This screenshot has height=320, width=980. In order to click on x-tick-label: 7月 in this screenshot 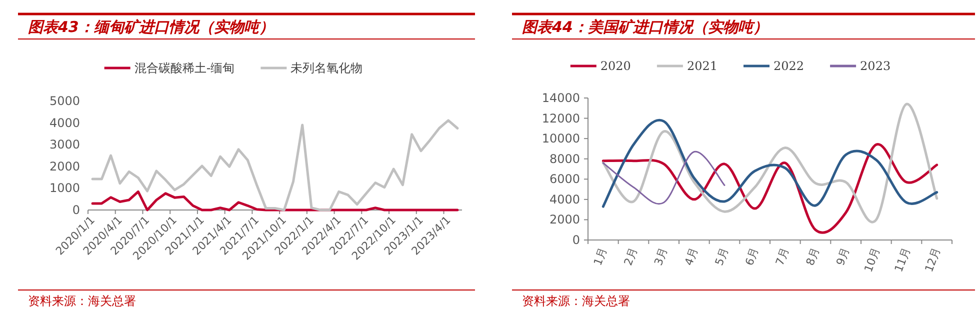, I will do `click(782, 257)`.